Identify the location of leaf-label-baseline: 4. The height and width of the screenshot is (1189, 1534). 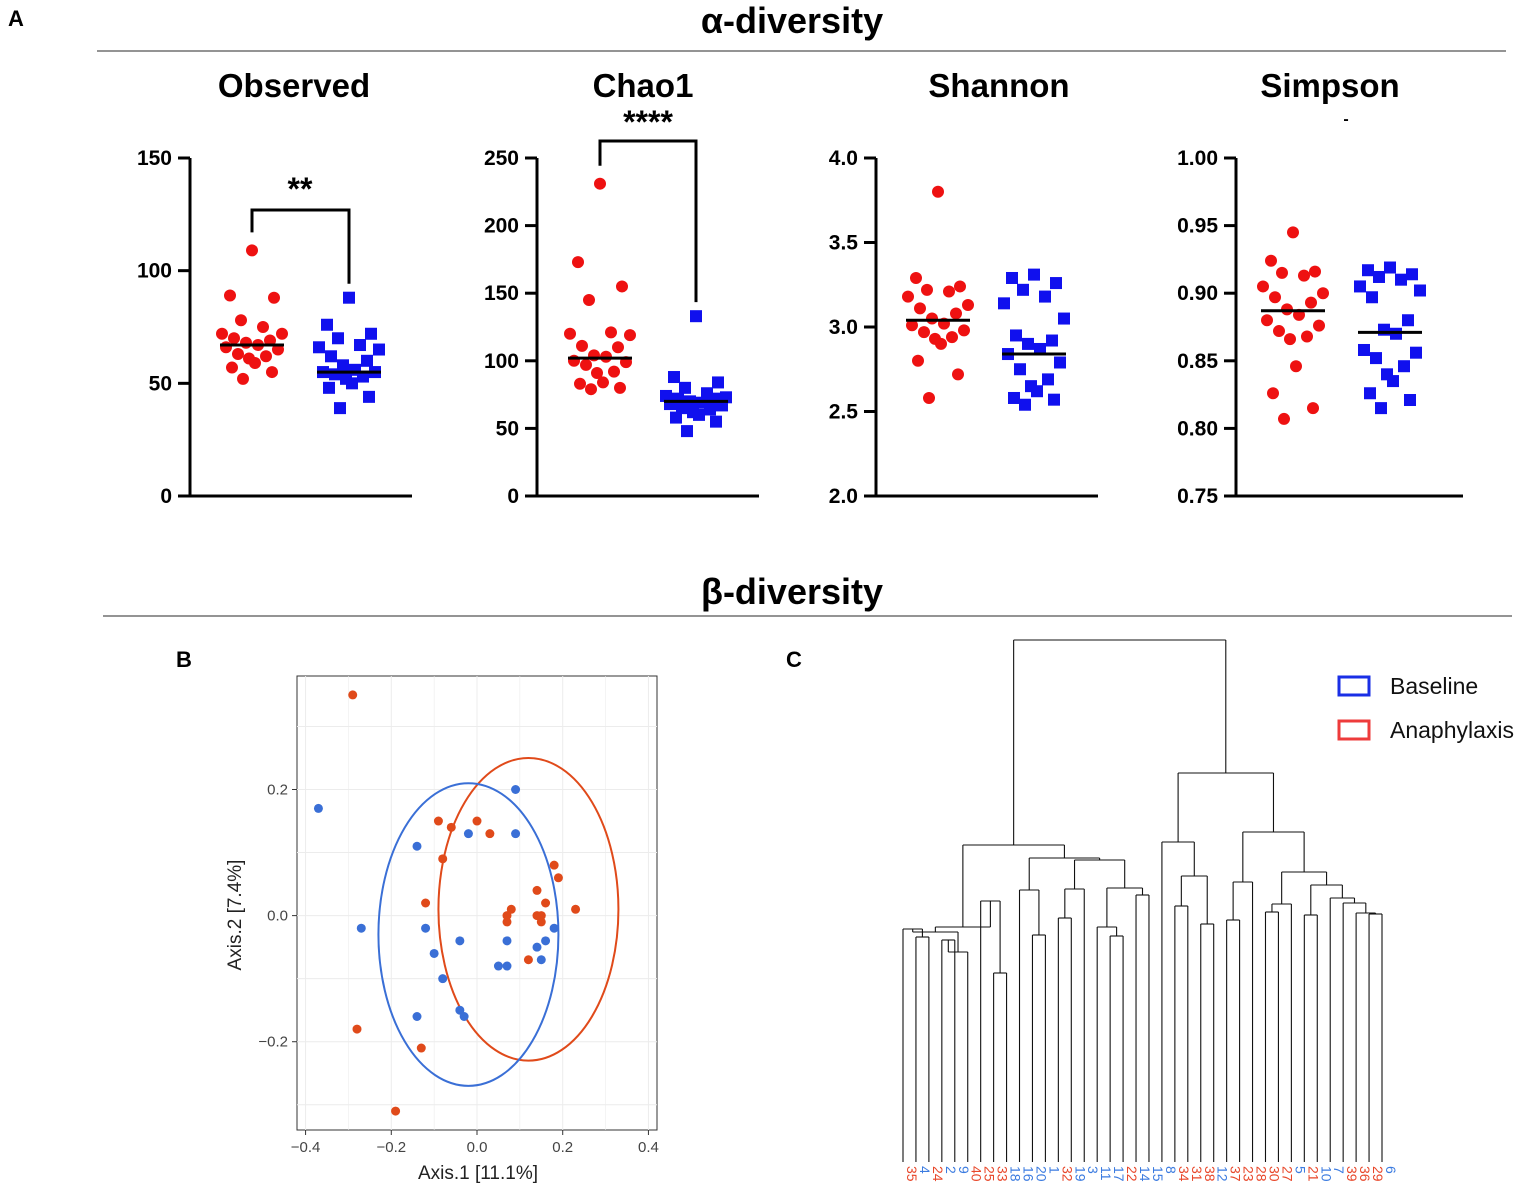
(925, 1170).